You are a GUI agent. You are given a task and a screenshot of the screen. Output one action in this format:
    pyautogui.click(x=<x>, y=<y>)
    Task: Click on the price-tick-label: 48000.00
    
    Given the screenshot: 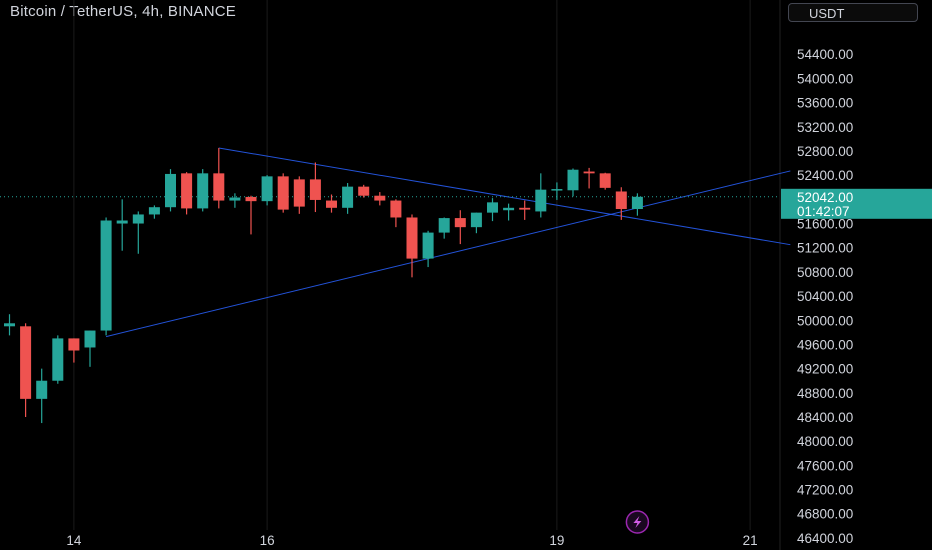 What is the action you would take?
    pyautogui.click(x=825, y=441)
    